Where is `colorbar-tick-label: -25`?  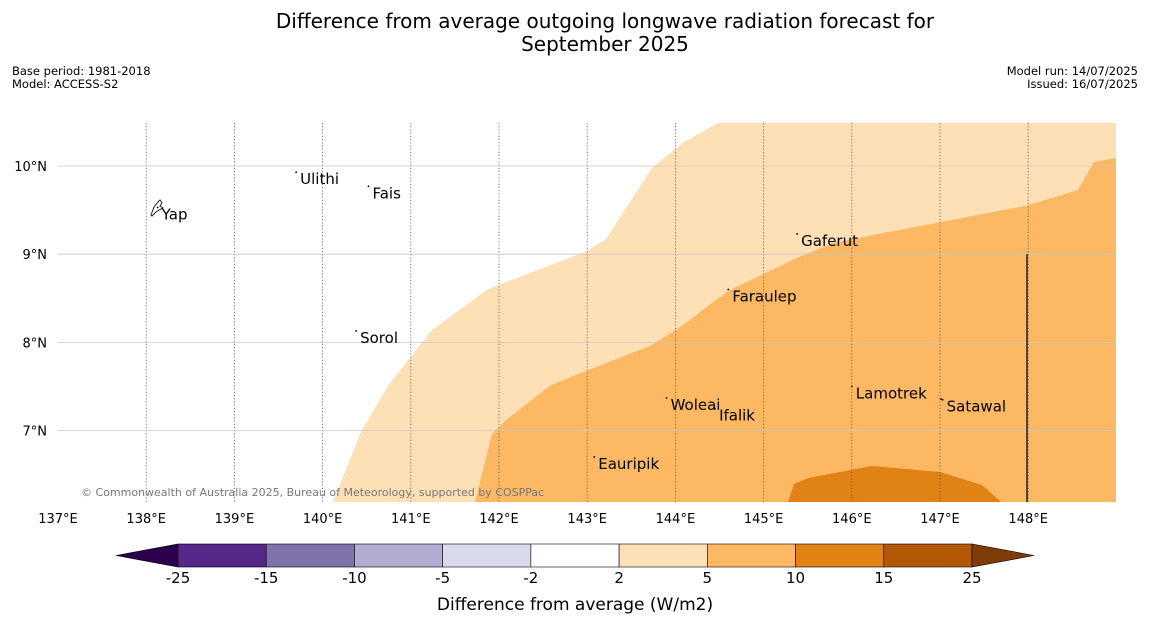
colorbar-tick-label: -25 is located at coordinates (178, 578).